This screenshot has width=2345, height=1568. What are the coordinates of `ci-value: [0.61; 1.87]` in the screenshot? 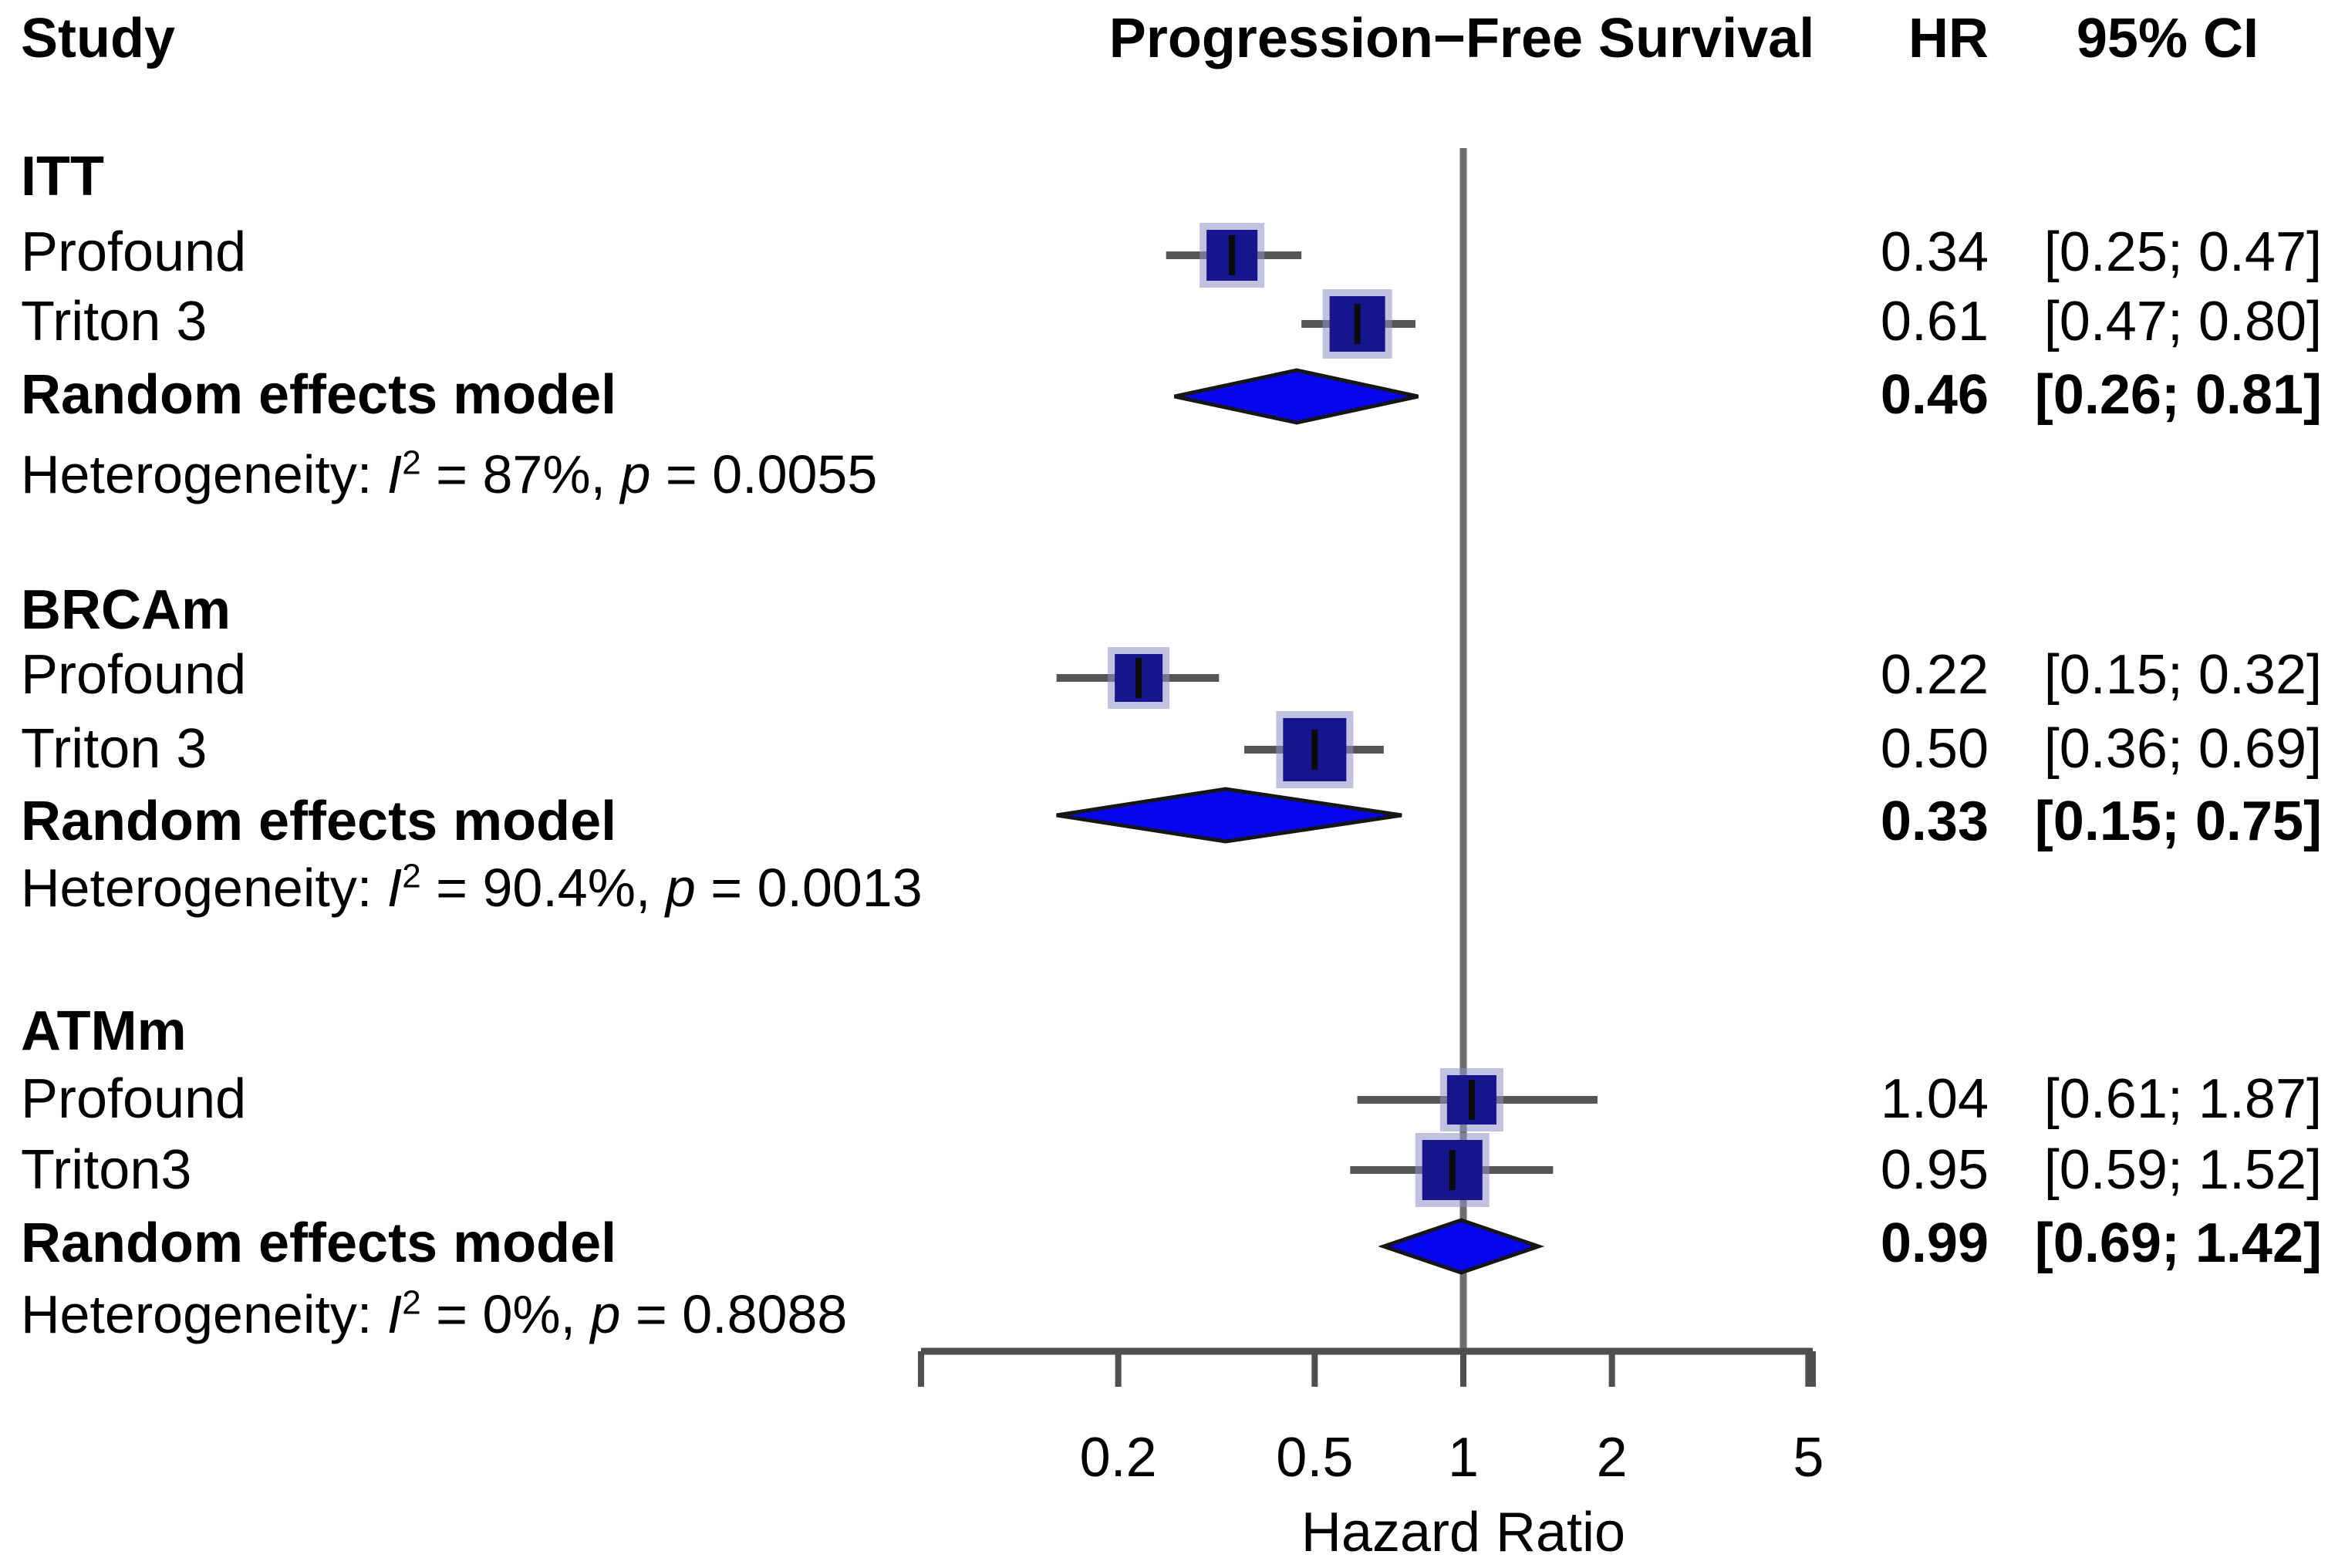 It's located at (2183, 1099).